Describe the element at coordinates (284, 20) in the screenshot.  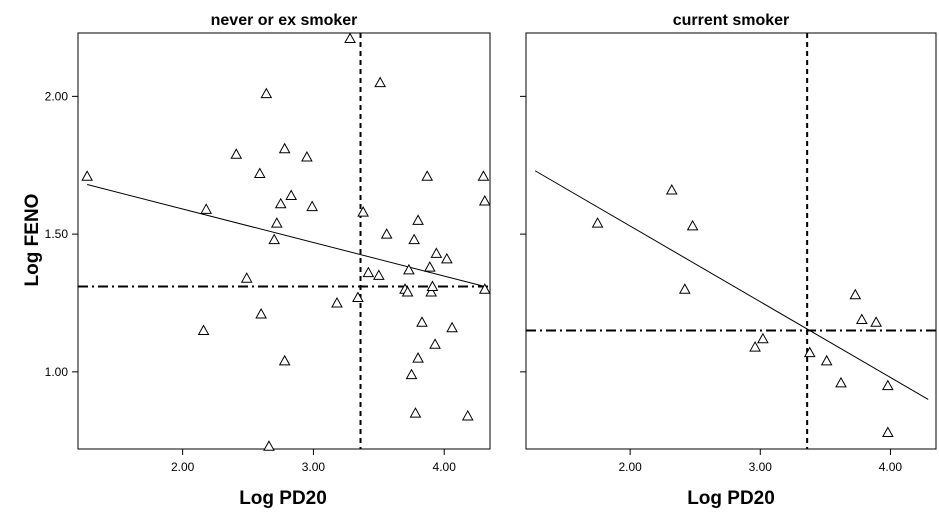
I see `panel-title: never or ex smoker` at that location.